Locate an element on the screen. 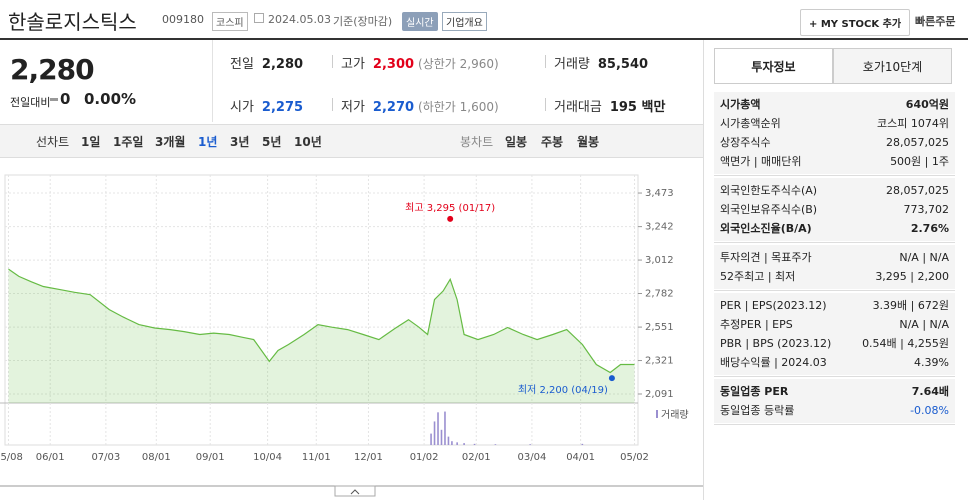  x-tick-label: 02/01 is located at coordinates (476, 457).